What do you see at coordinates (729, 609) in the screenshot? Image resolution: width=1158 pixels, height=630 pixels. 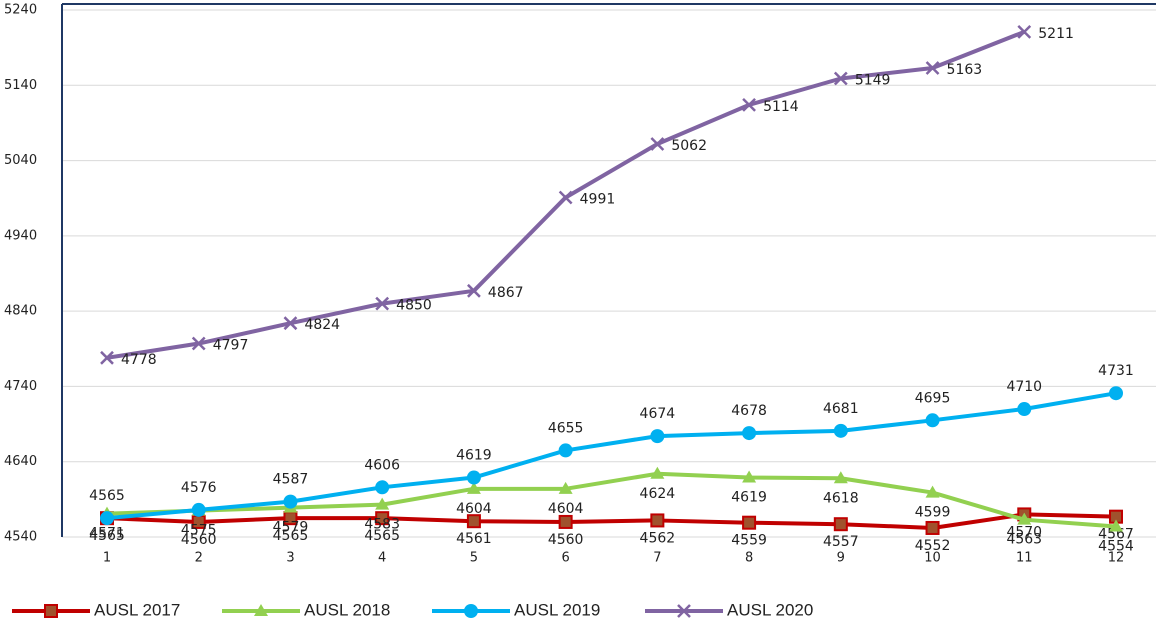 I see `legend-item: AUSL 2020` at bounding box center [729, 609].